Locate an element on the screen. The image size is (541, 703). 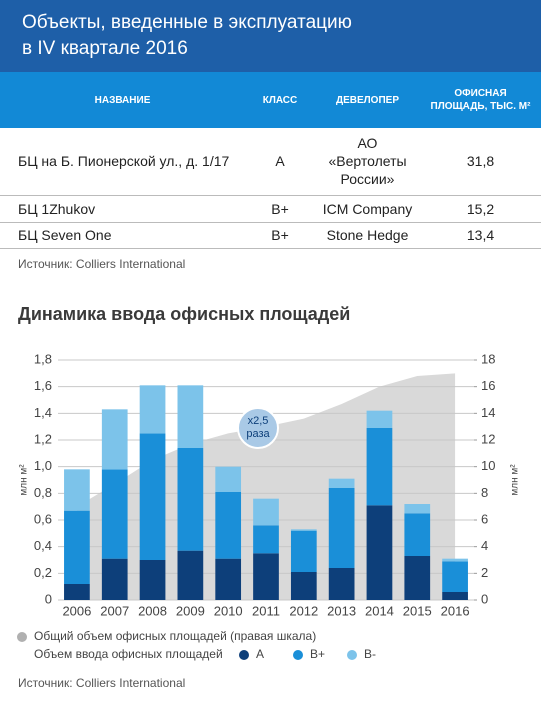
annotation-badge is located at coordinates (258, 428).